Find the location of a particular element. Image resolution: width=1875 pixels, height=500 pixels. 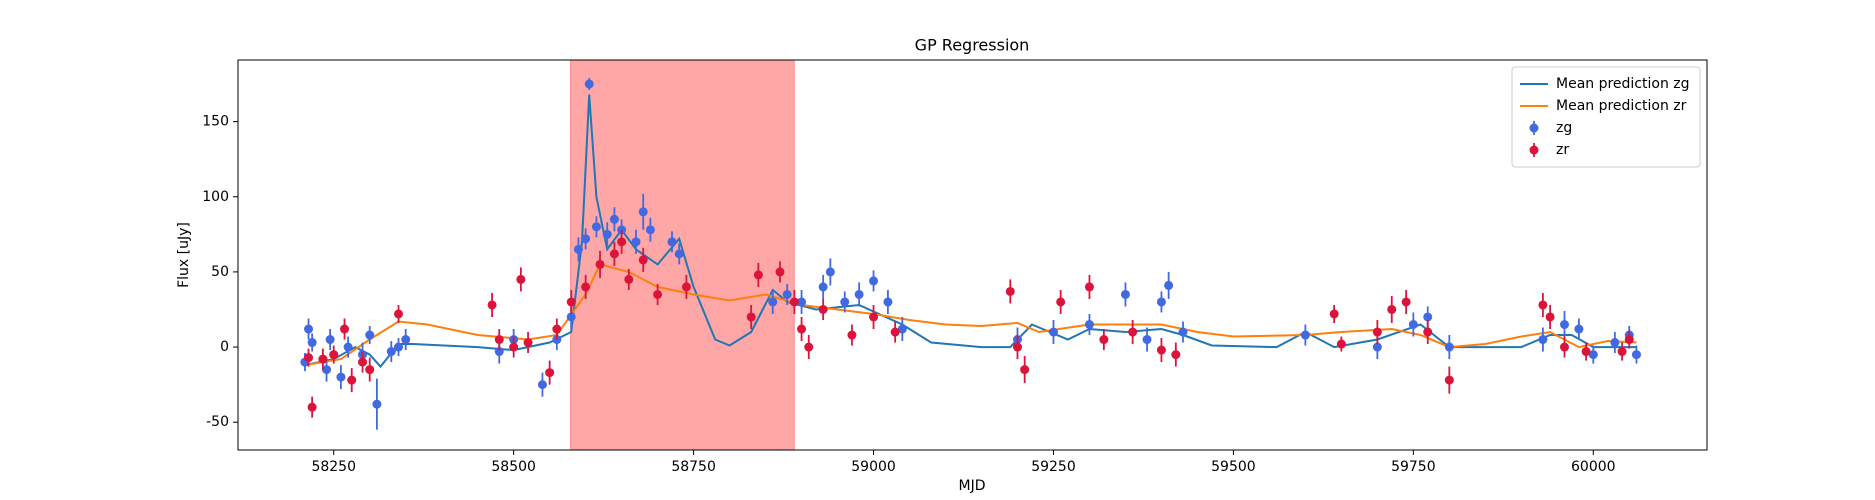

x-tick-label: 59250 is located at coordinates (1053, 467).